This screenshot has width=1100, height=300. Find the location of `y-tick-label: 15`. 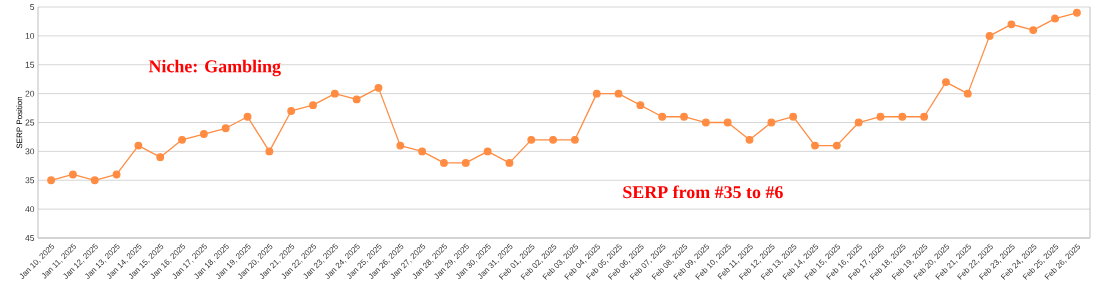

y-tick-label: 15 is located at coordinates (30, 64).